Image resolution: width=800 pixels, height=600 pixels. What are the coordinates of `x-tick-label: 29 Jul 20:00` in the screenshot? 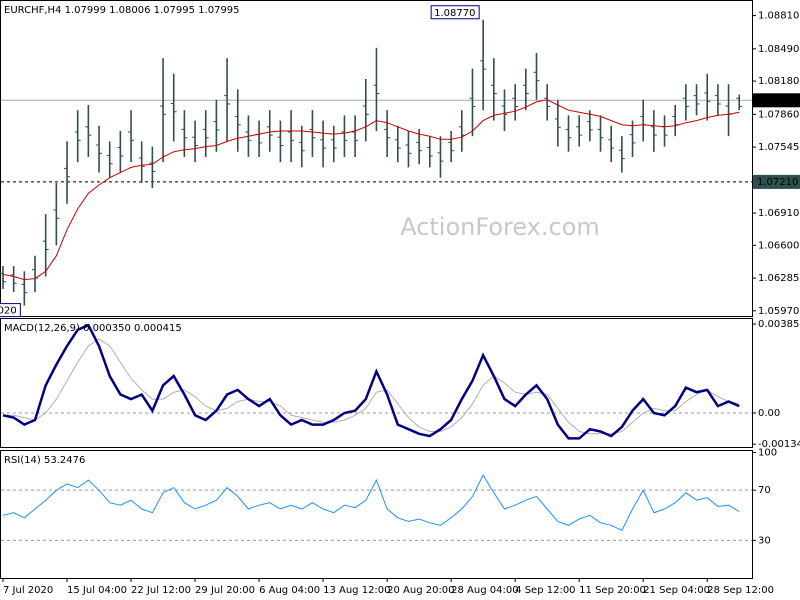 It's located at (225, 590).